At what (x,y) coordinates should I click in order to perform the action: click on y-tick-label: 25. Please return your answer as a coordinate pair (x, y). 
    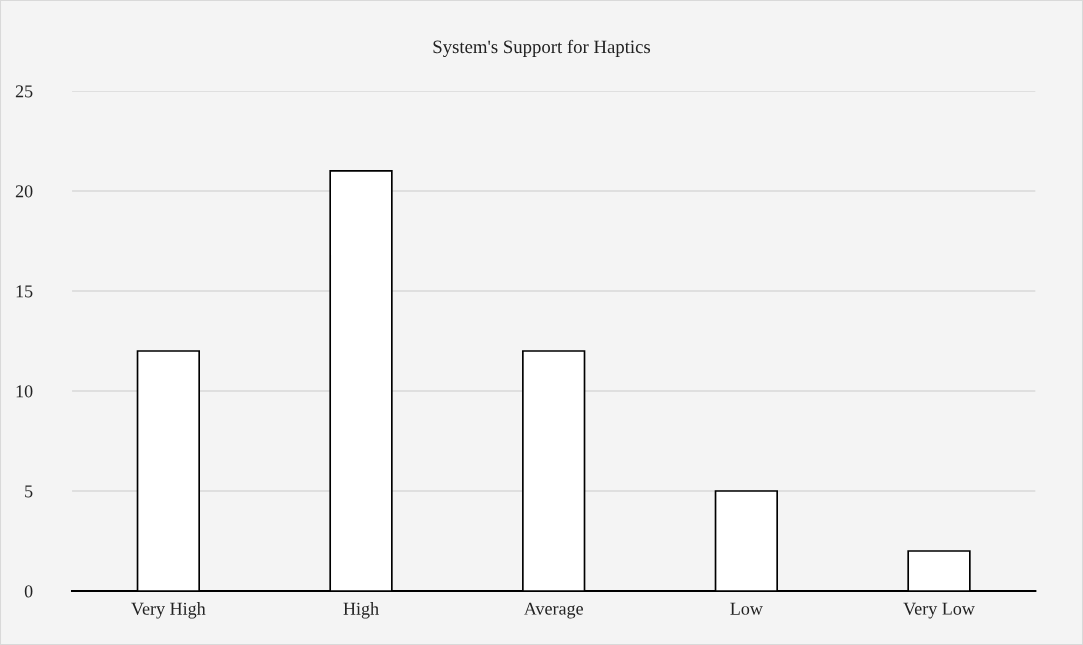
    Looking at the image, I should click on (24, 91).